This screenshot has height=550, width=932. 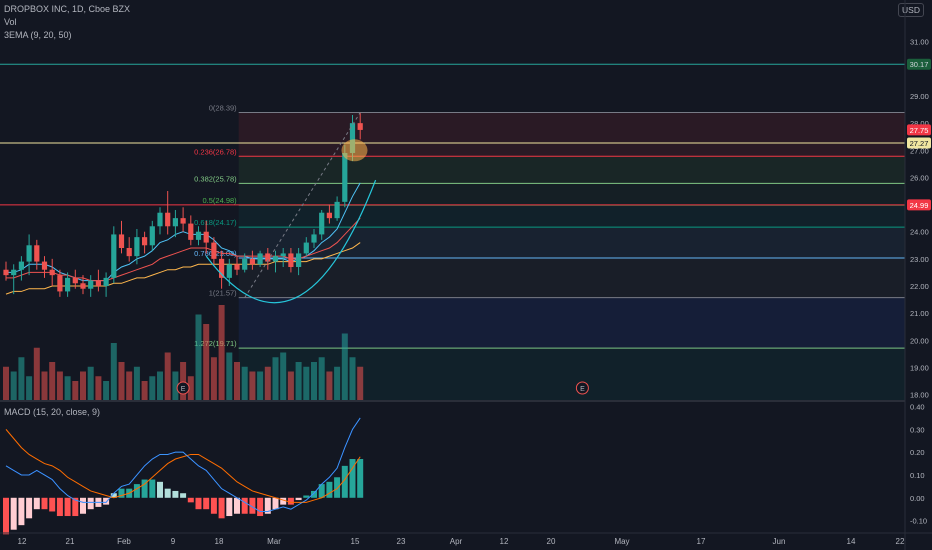 I want to click on time-tick: 14, so click(x=851, y=541).